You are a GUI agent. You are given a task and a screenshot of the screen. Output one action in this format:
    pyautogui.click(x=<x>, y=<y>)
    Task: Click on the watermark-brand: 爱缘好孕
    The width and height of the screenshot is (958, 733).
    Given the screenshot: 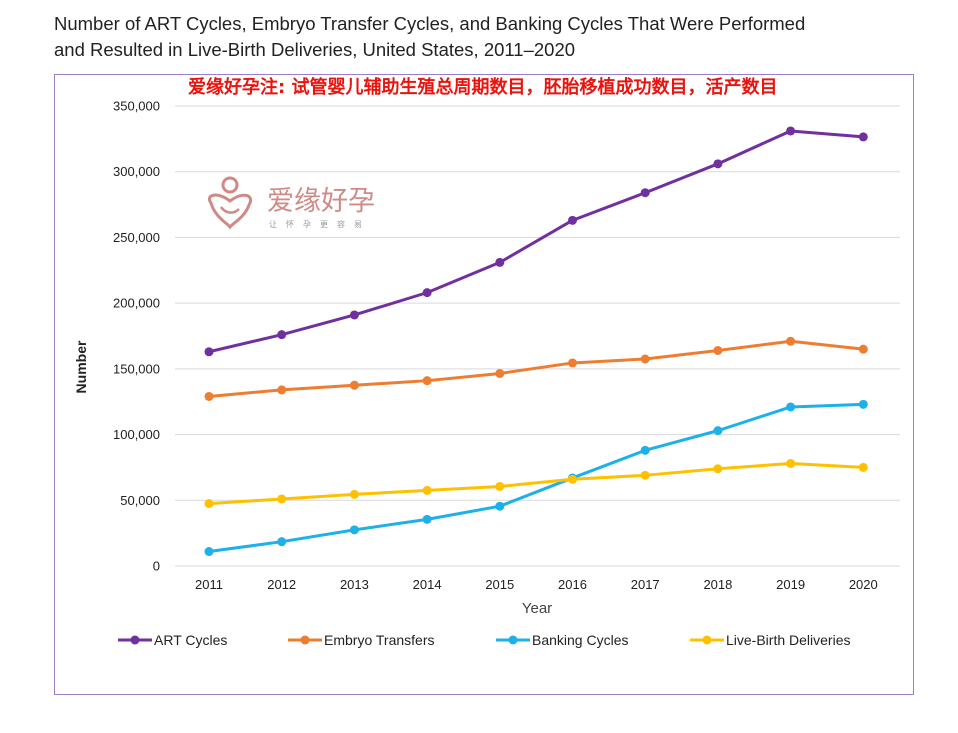 What is the action you would take?
    pyautogui.click(x=321, y=201)
    